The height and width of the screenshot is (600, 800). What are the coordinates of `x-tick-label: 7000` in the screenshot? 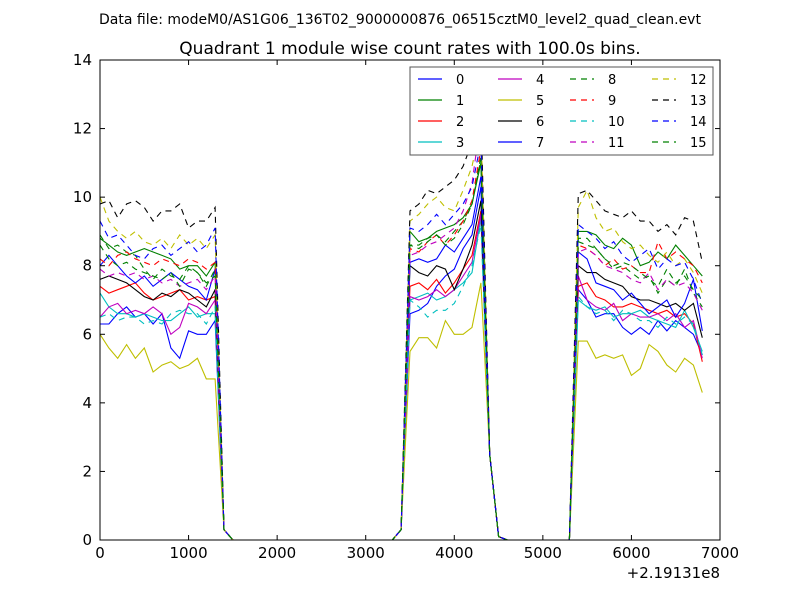 It's located at (720, 553).